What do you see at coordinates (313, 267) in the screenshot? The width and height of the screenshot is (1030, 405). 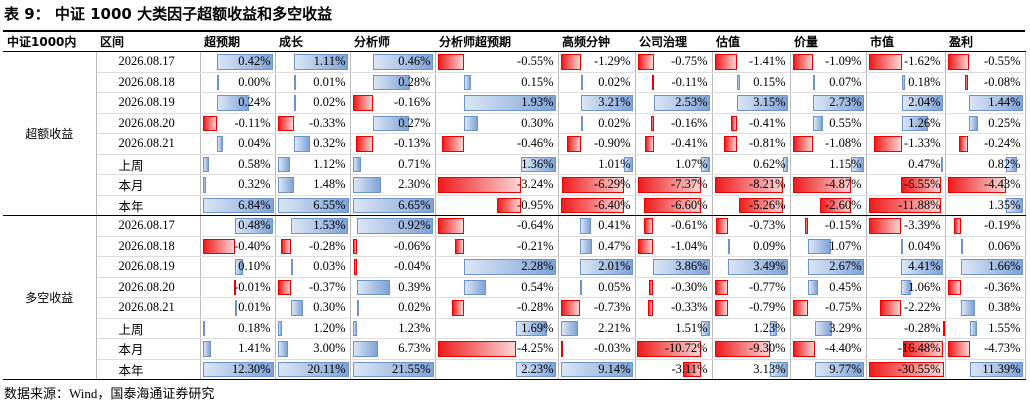 I see `value-cell: 0.03%` at bounding box center [313, 267].